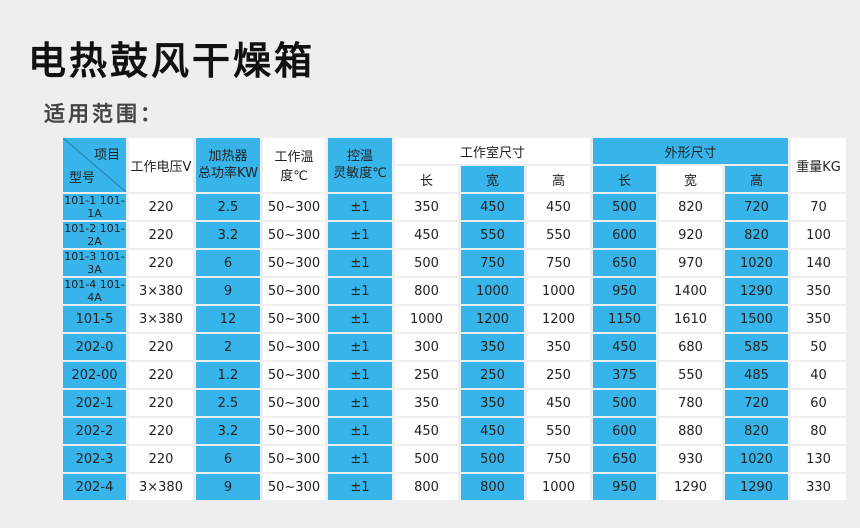 The height and width of the screenshot is (528, 860). Describe the element at coordinates (690, 459) in the screenshot. I see `cell-outer-width: 930` at that location.